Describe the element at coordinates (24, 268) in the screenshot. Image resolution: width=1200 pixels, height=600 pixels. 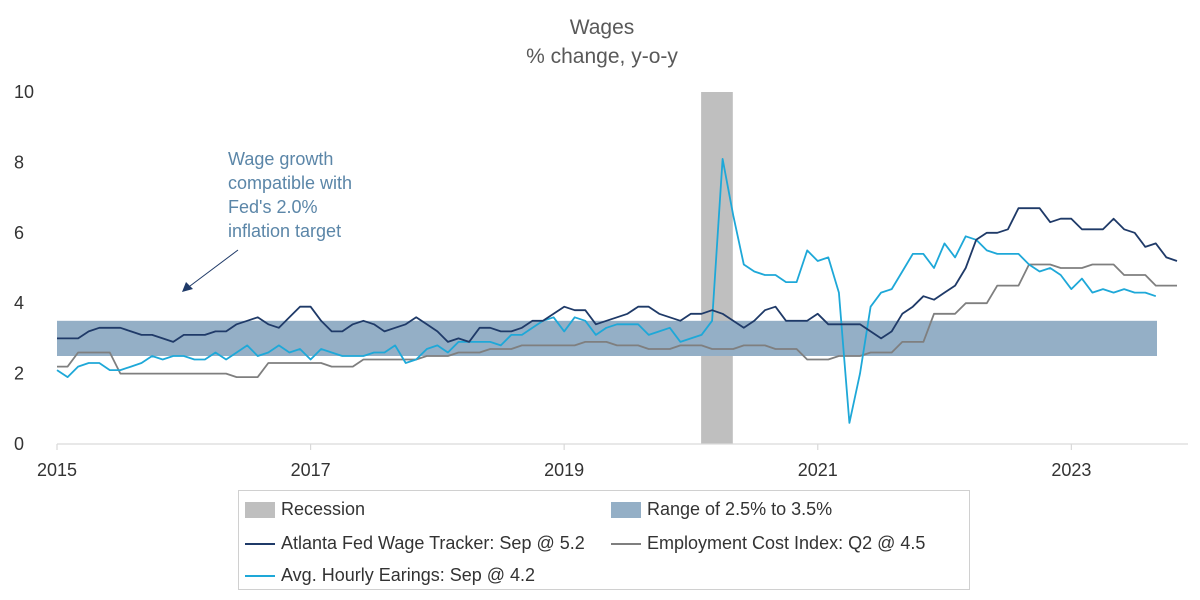
I see `y-axis: 0 2 4 6 8 10` at that location.